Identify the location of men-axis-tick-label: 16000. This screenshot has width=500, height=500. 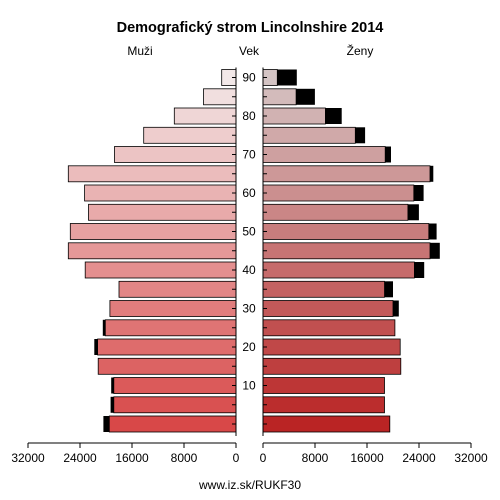
(132, 458).